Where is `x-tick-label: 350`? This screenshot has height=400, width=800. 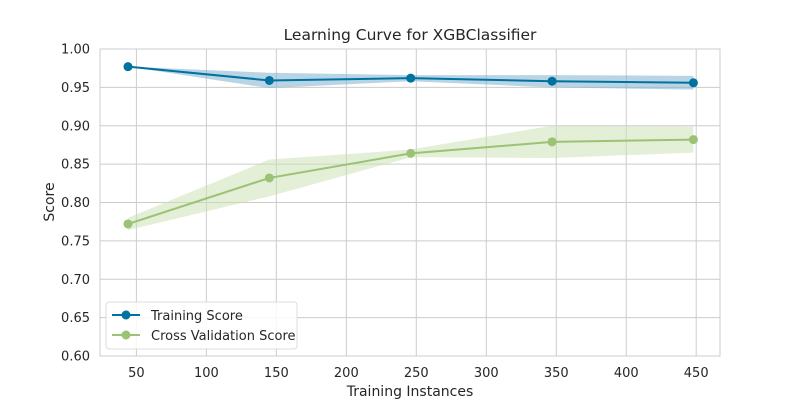 x-tick-label: 350 is located at coordinates (556, 373).